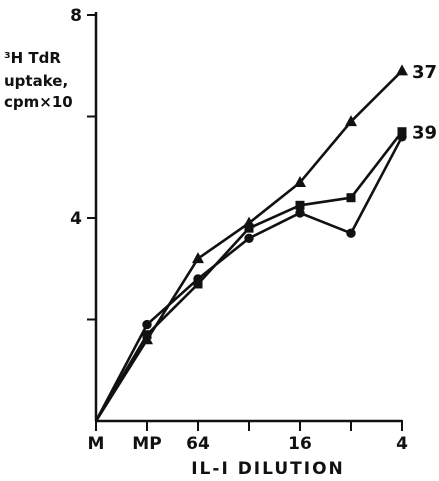 This screenshot has width=439, height=481. I want to click on series-label-39: 39, so click(424, 133).